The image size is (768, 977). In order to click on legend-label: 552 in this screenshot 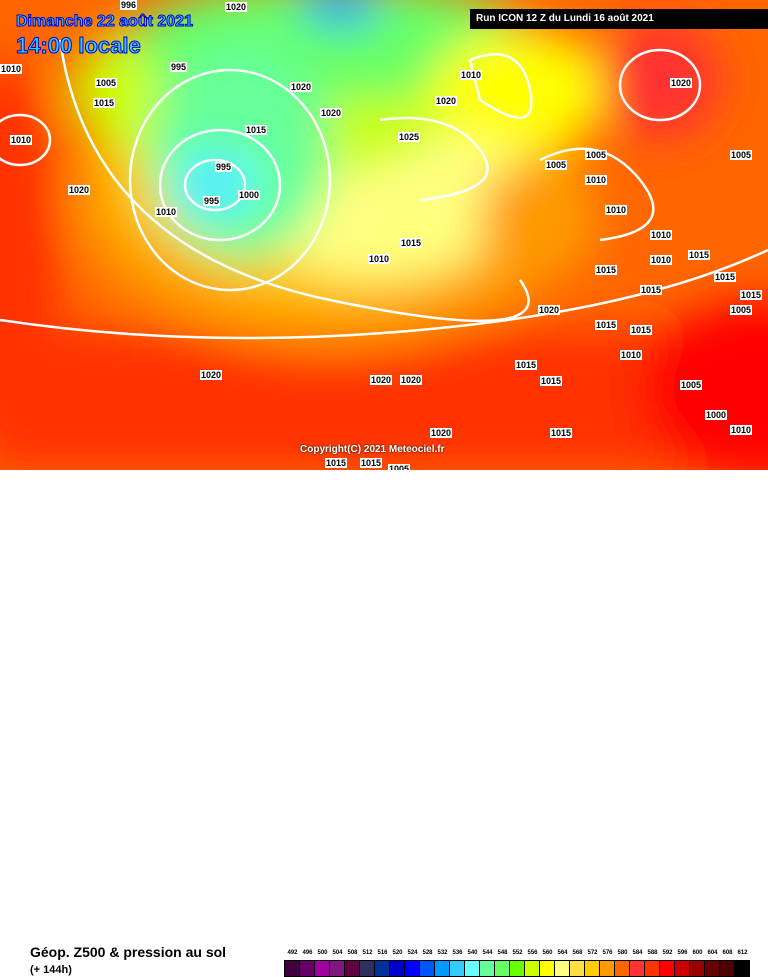, I will do `click(517, 953)`.